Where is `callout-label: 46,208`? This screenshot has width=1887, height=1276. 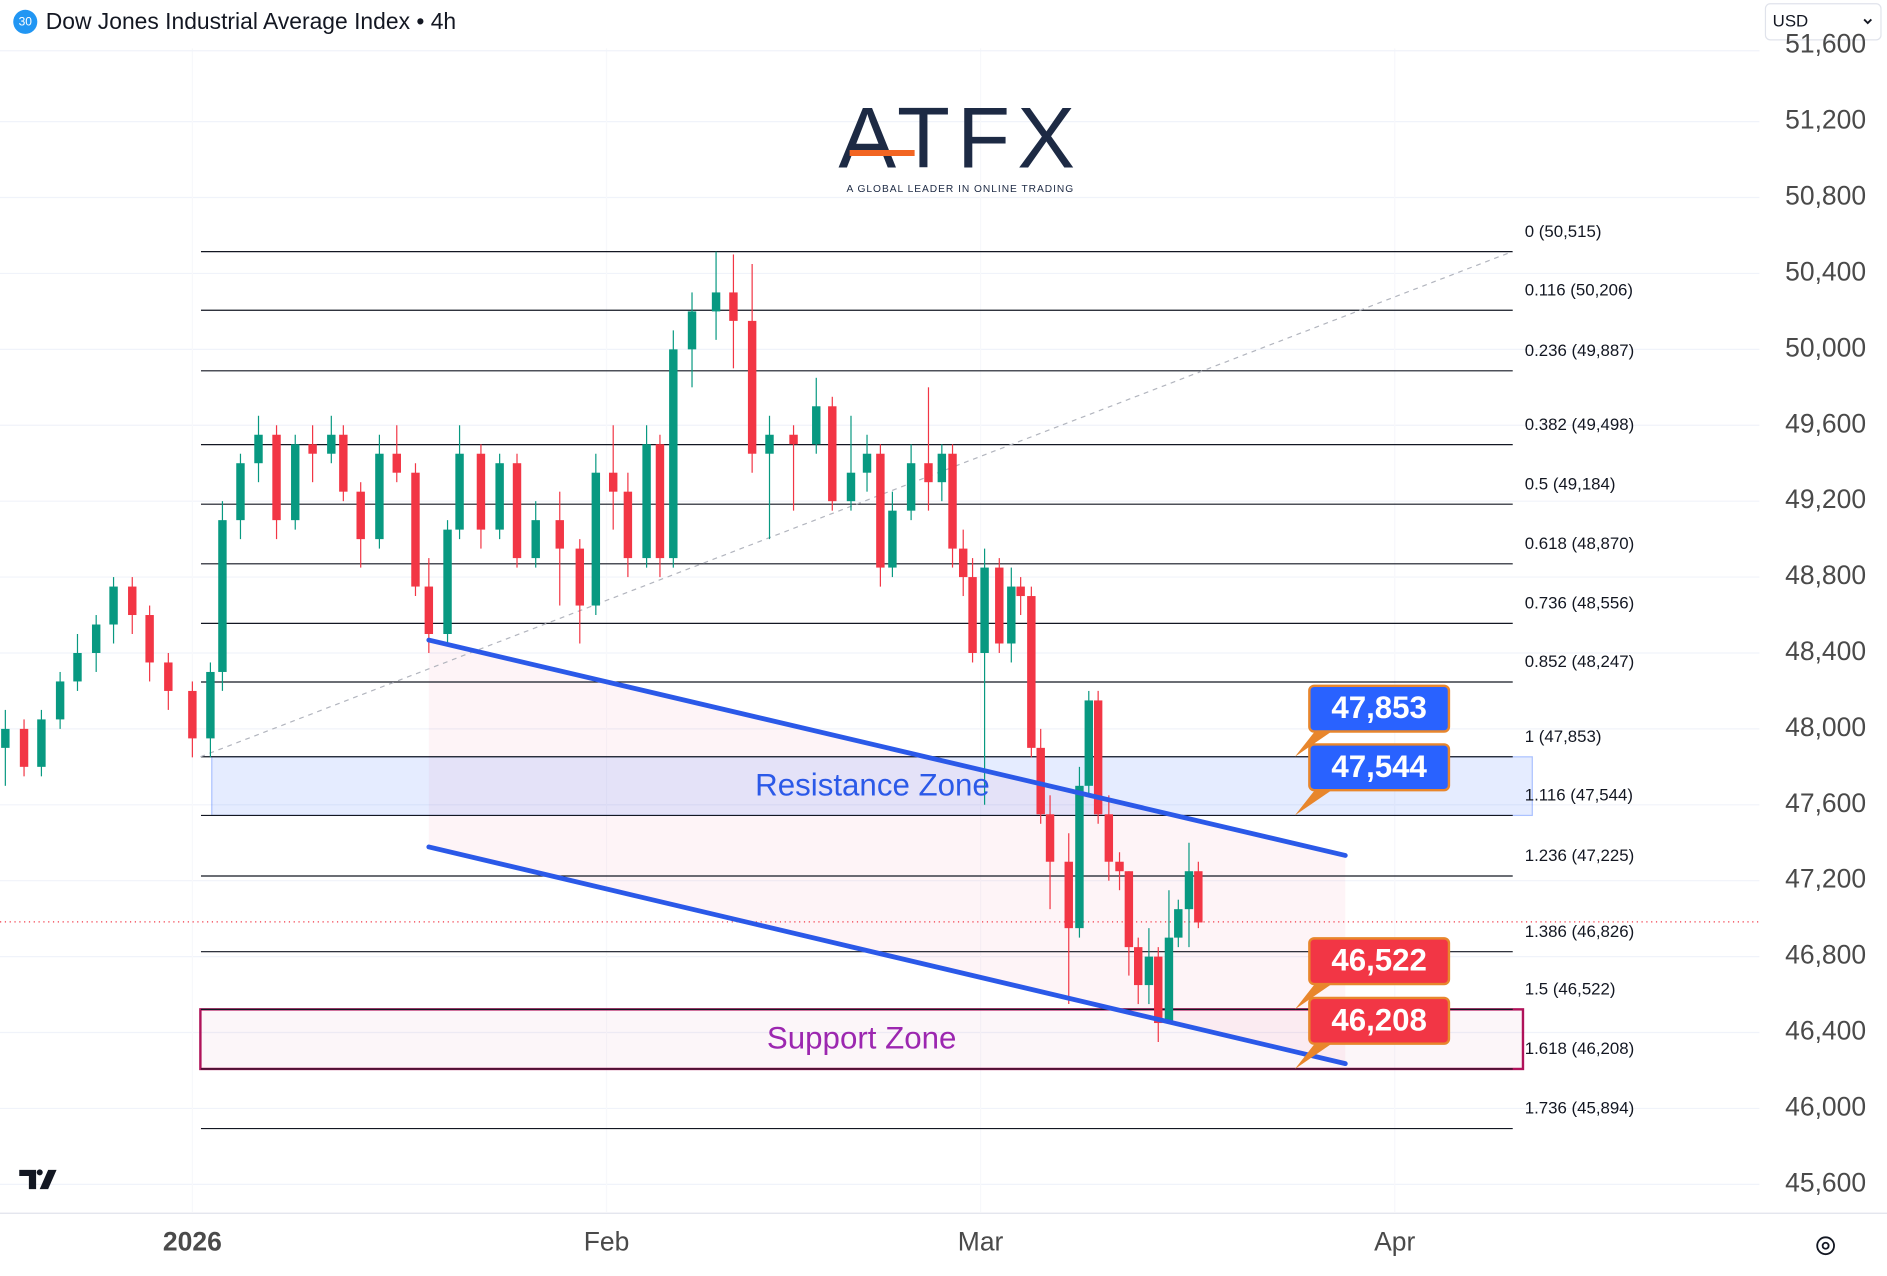
callout-label: 46,208 is located at coordinates (1379, 1019).